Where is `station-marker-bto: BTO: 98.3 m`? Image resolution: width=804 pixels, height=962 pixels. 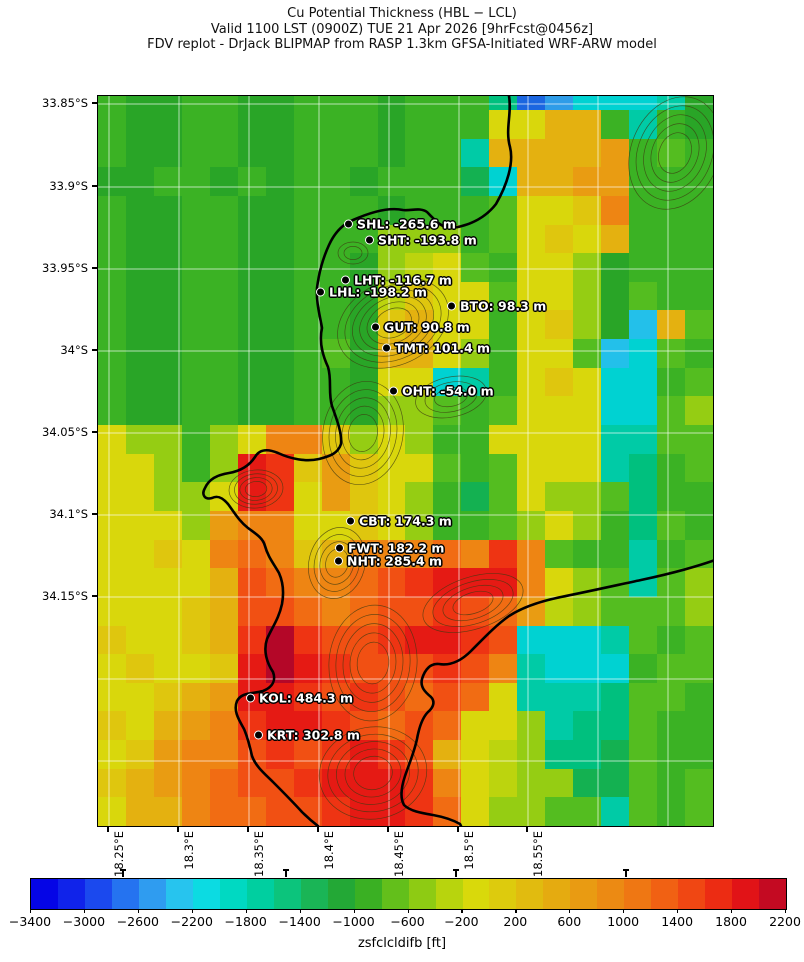
station-marker-bto: BTO: 98.3 m is located at coordinates (496, 306).